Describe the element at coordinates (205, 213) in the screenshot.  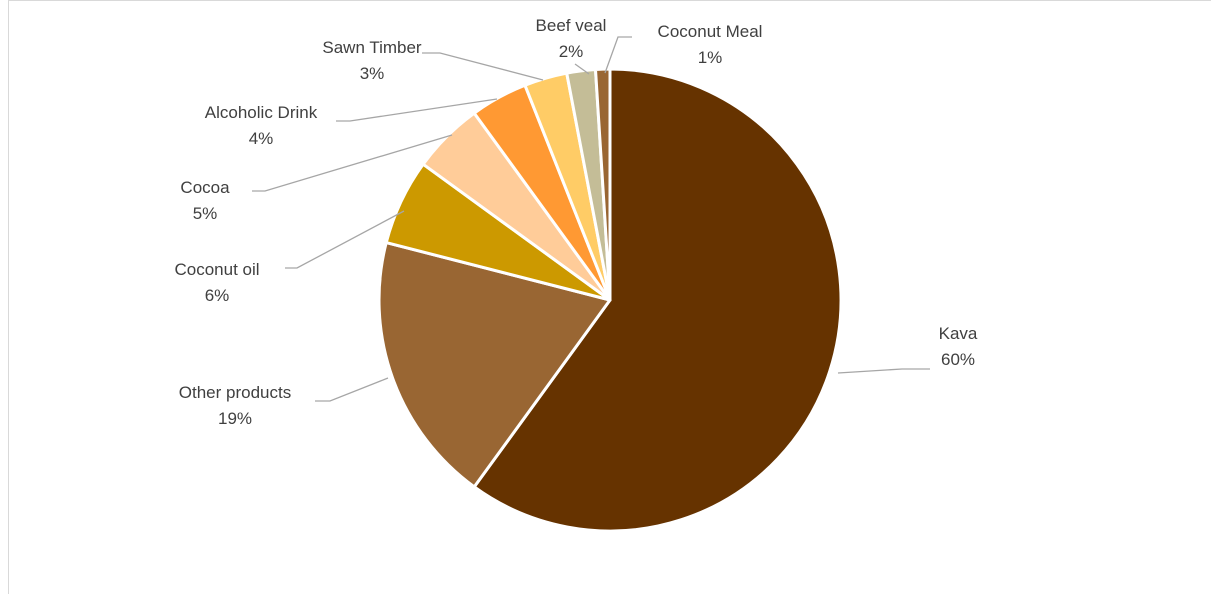
I see `label-percent-cocoa: 5%` at that location.